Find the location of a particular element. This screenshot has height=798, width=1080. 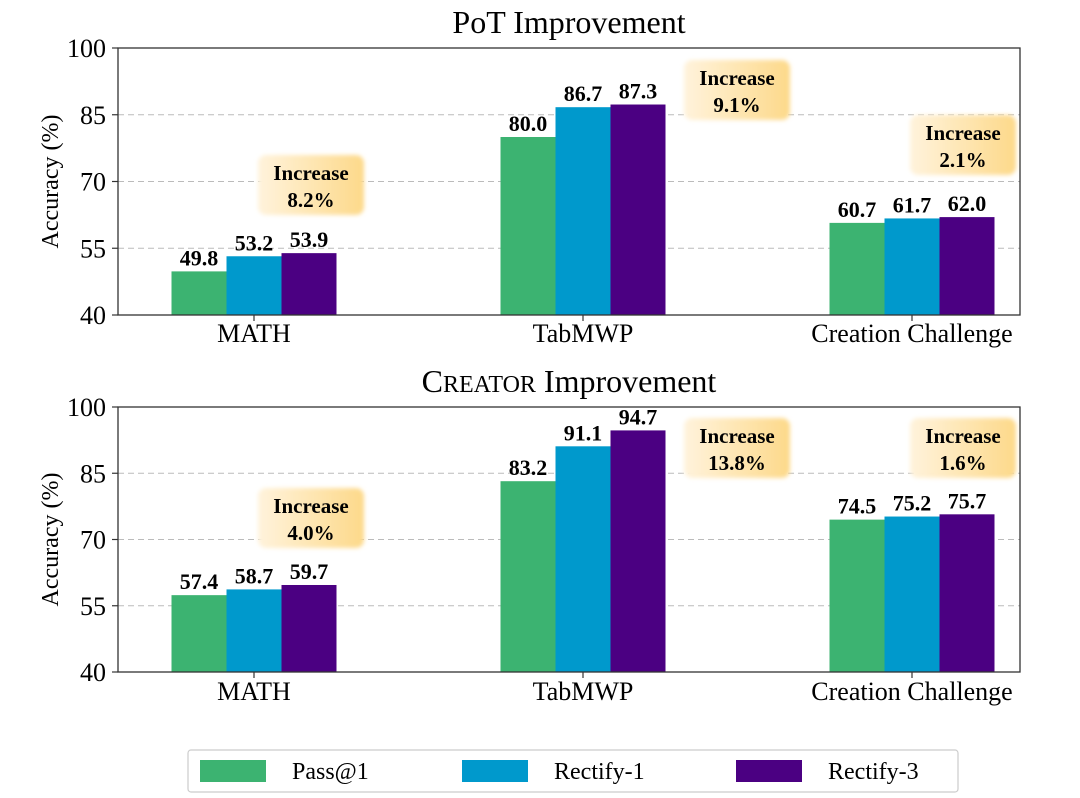

legend-item: Rectify-3 is located at coordinates (827, 772).